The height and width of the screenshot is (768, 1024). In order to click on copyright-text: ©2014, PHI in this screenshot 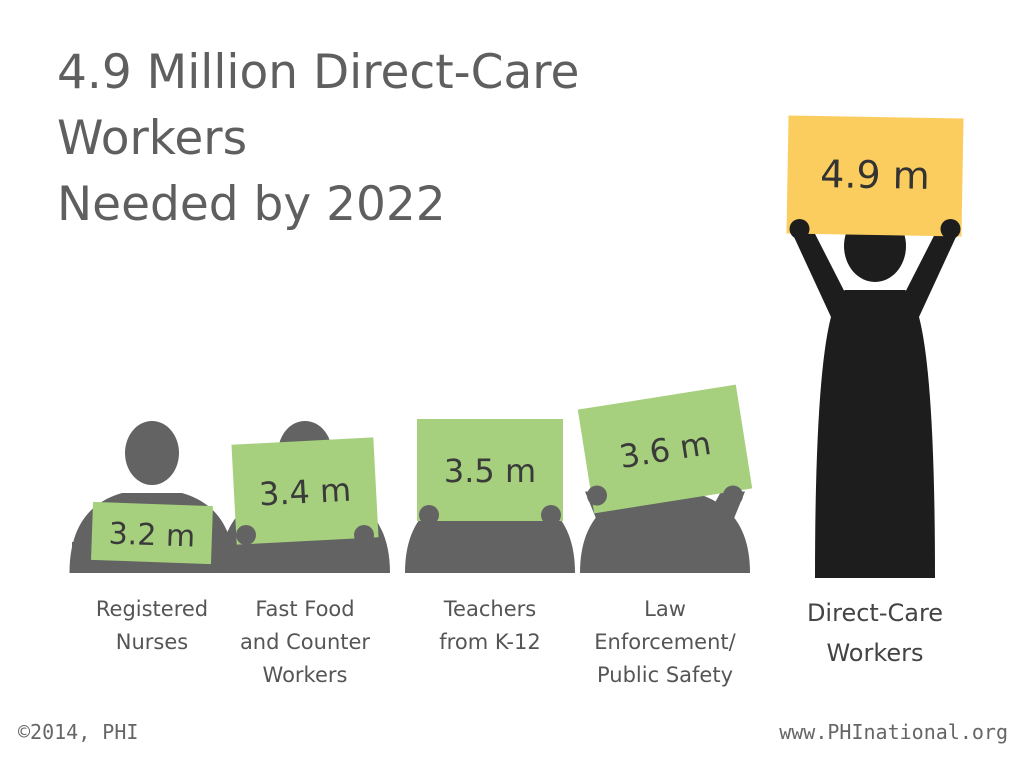, I will do `click(78, 732)`.